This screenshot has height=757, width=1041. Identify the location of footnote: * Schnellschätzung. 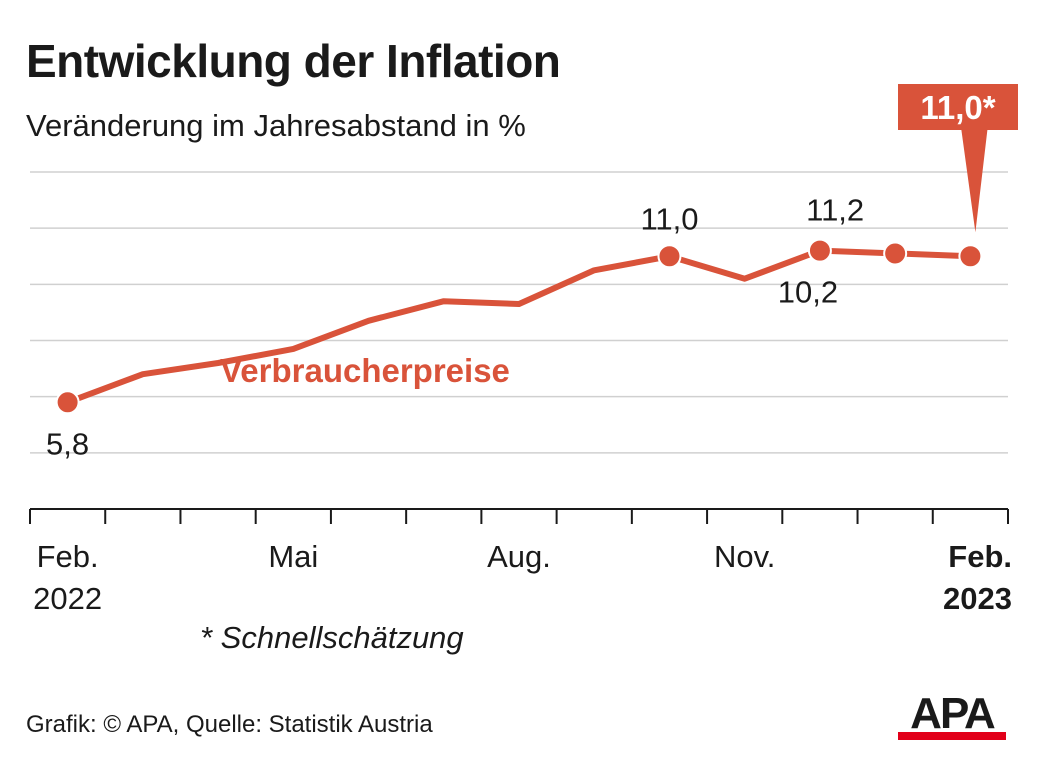
(332, 637).